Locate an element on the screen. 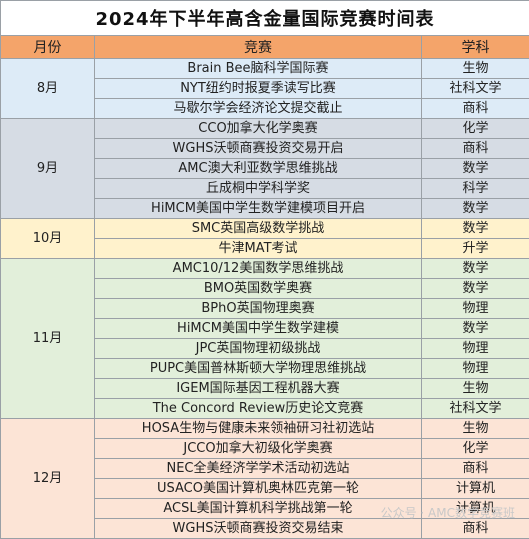  table-row: USACO美国计算机奥林匹克第一轮 计算机 is located at coordinates (264, 488).